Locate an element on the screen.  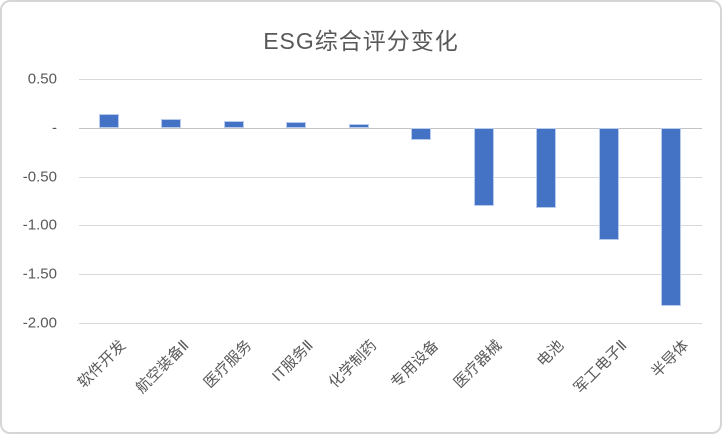
y-axis-tick-label: 0.50 is located at coordinates (42, 79).